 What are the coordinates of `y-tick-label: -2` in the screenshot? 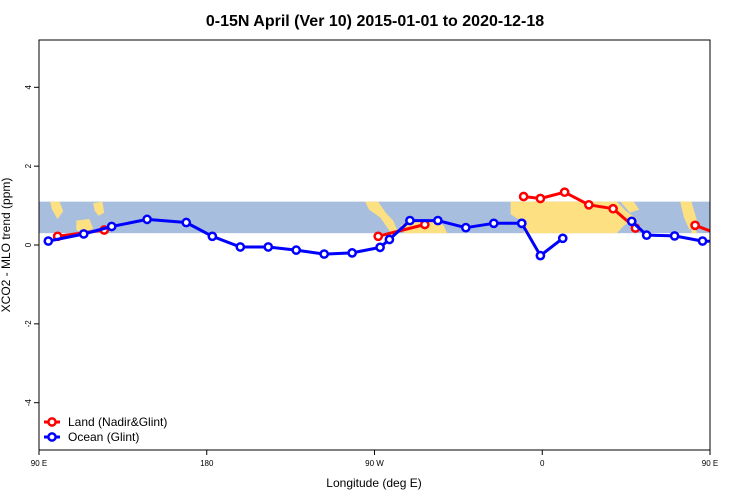 It's located at (28, 324).